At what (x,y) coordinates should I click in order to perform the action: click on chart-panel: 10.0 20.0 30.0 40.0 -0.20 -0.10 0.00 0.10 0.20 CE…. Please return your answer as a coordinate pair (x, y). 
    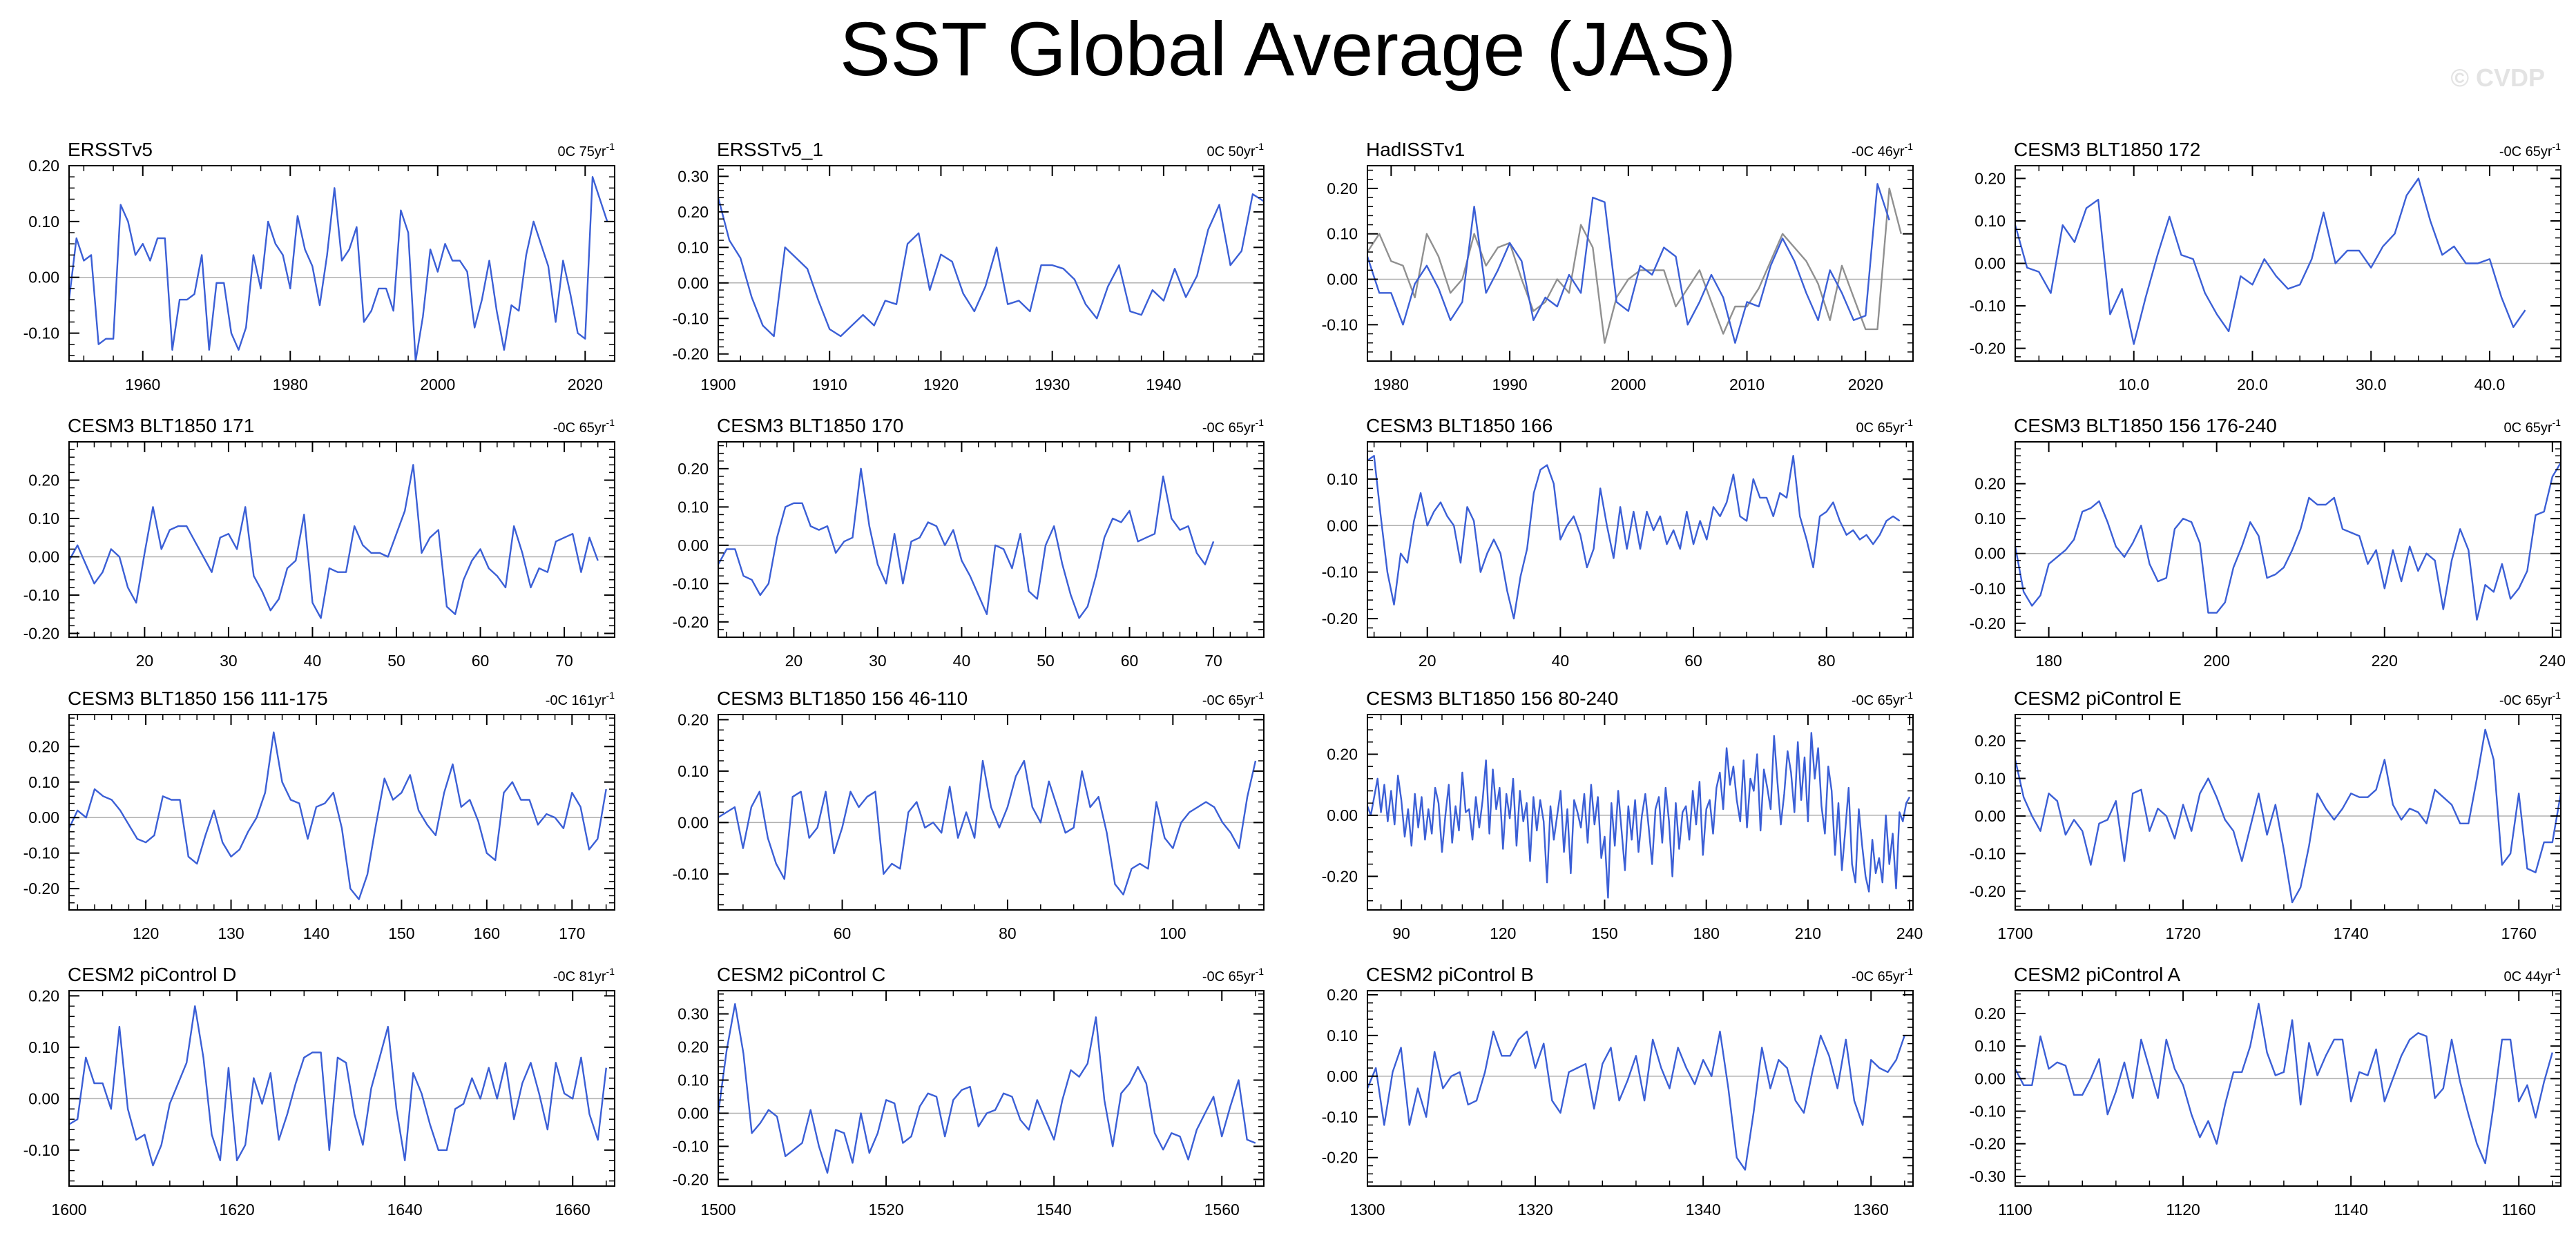
    Looking at the image, I should click on (2265, 266).